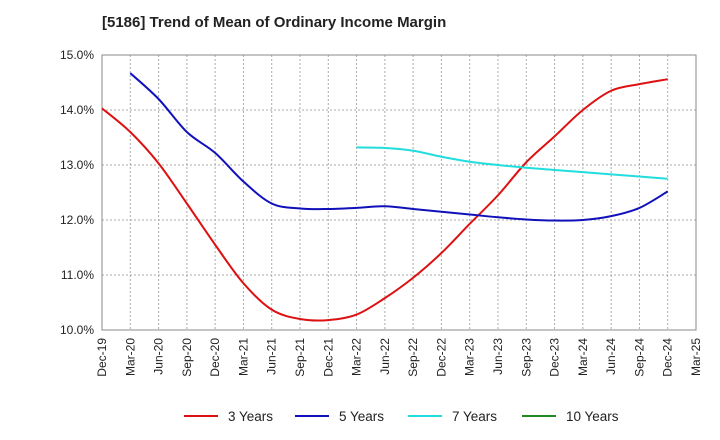 This screenshot has height=440, width=720. I want to click on x-tick-label: Jun-24, so click(611, 356).